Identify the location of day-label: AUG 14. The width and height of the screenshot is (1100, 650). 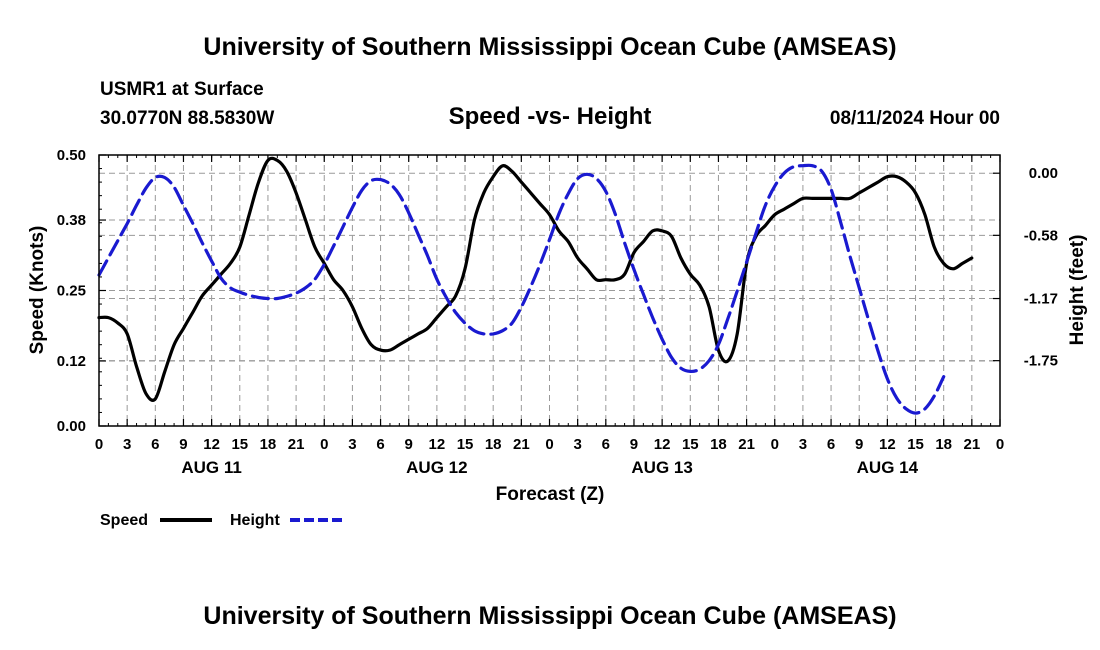
(888, 467).